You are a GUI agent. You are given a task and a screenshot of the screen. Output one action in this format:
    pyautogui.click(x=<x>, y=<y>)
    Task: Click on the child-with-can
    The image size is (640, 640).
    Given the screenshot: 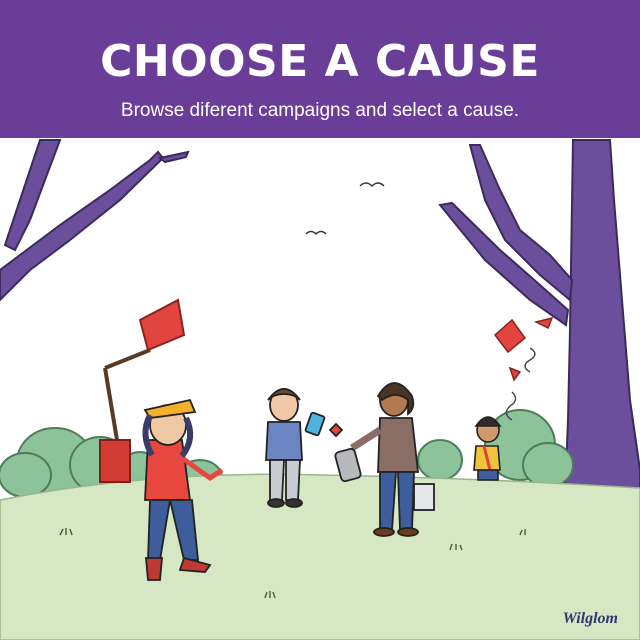 What is the action you would take?
    pyautogui.click(x=381, y=459)
    